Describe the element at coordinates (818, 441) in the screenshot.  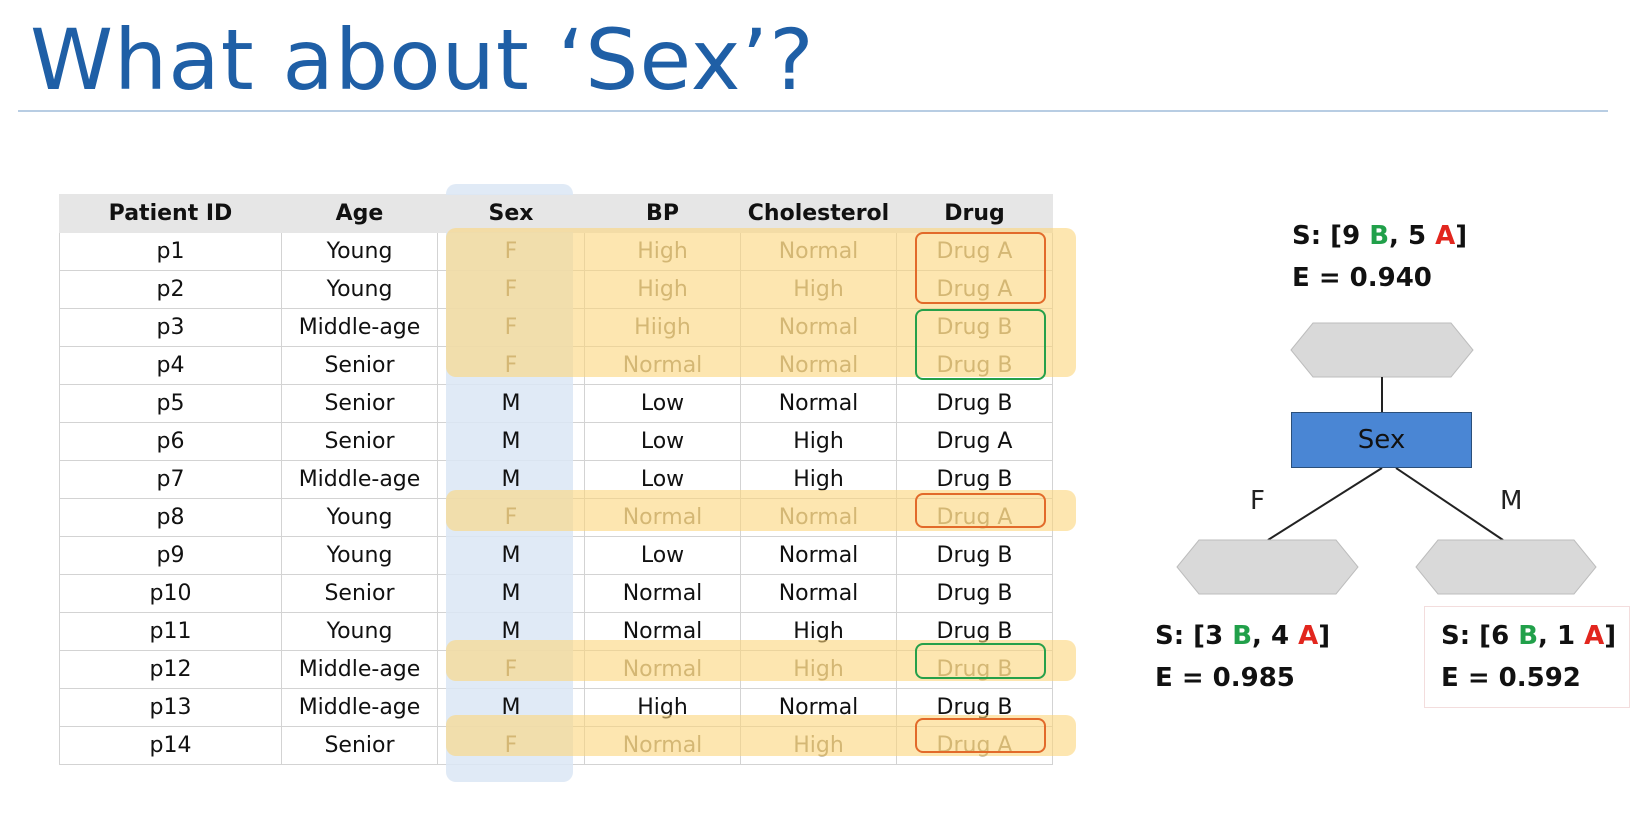
I see `cell-cholesterol: High` at that location.